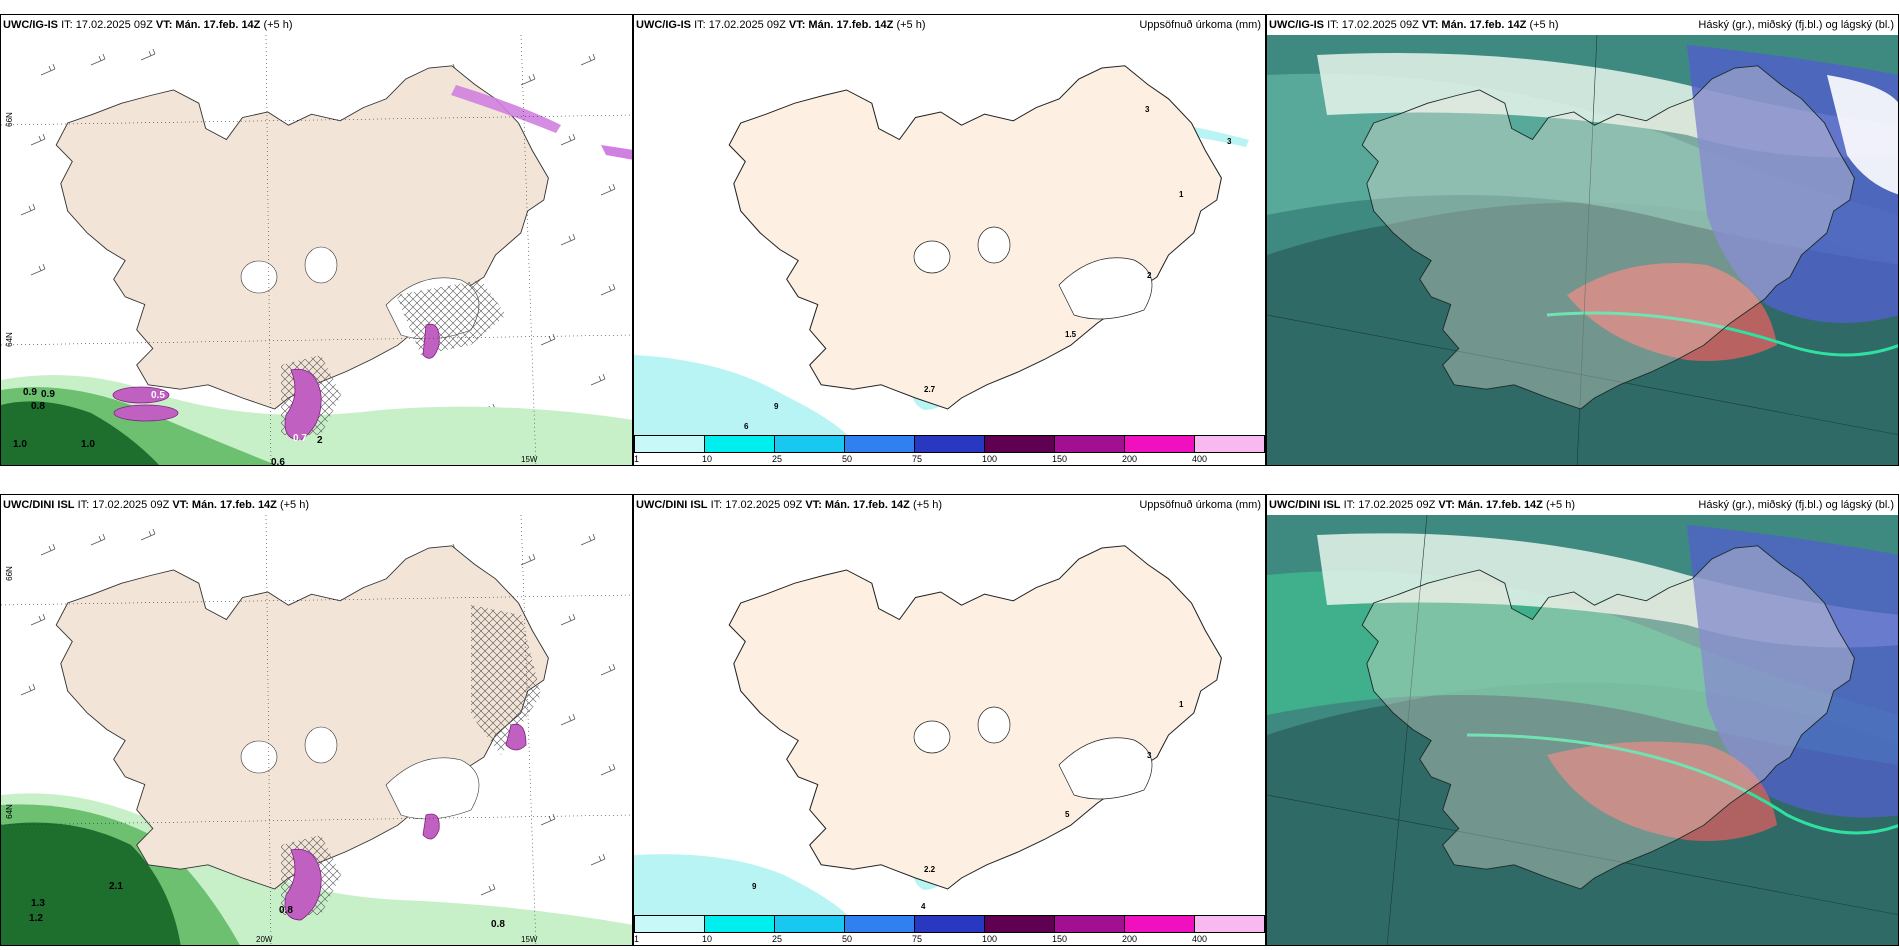 This screenshot has width=1900, height=950. Describe the element at coordinates (930, 869) in the screenshot. I see `precip-value: 2.2` at that location.